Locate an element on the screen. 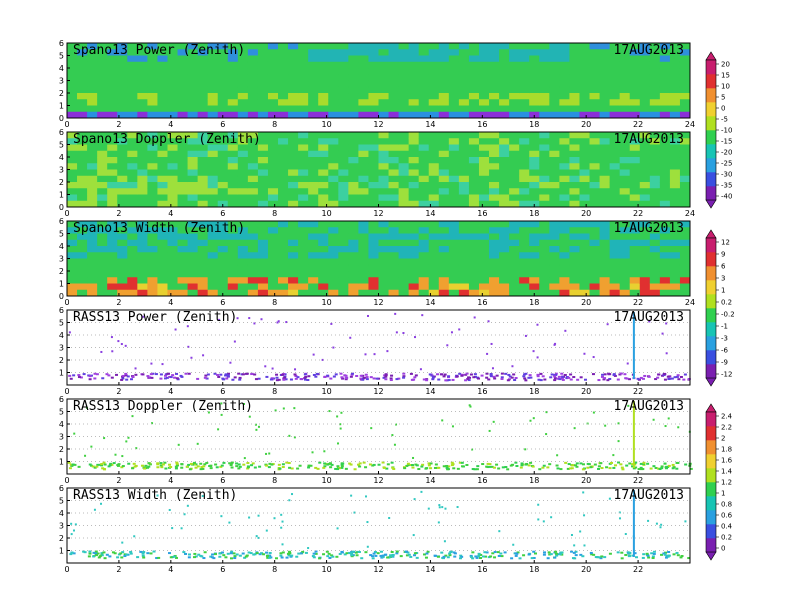 The width and height of the screenshot is (792, 612). x-tick-label: 16 is located at coordinates (482, 480).